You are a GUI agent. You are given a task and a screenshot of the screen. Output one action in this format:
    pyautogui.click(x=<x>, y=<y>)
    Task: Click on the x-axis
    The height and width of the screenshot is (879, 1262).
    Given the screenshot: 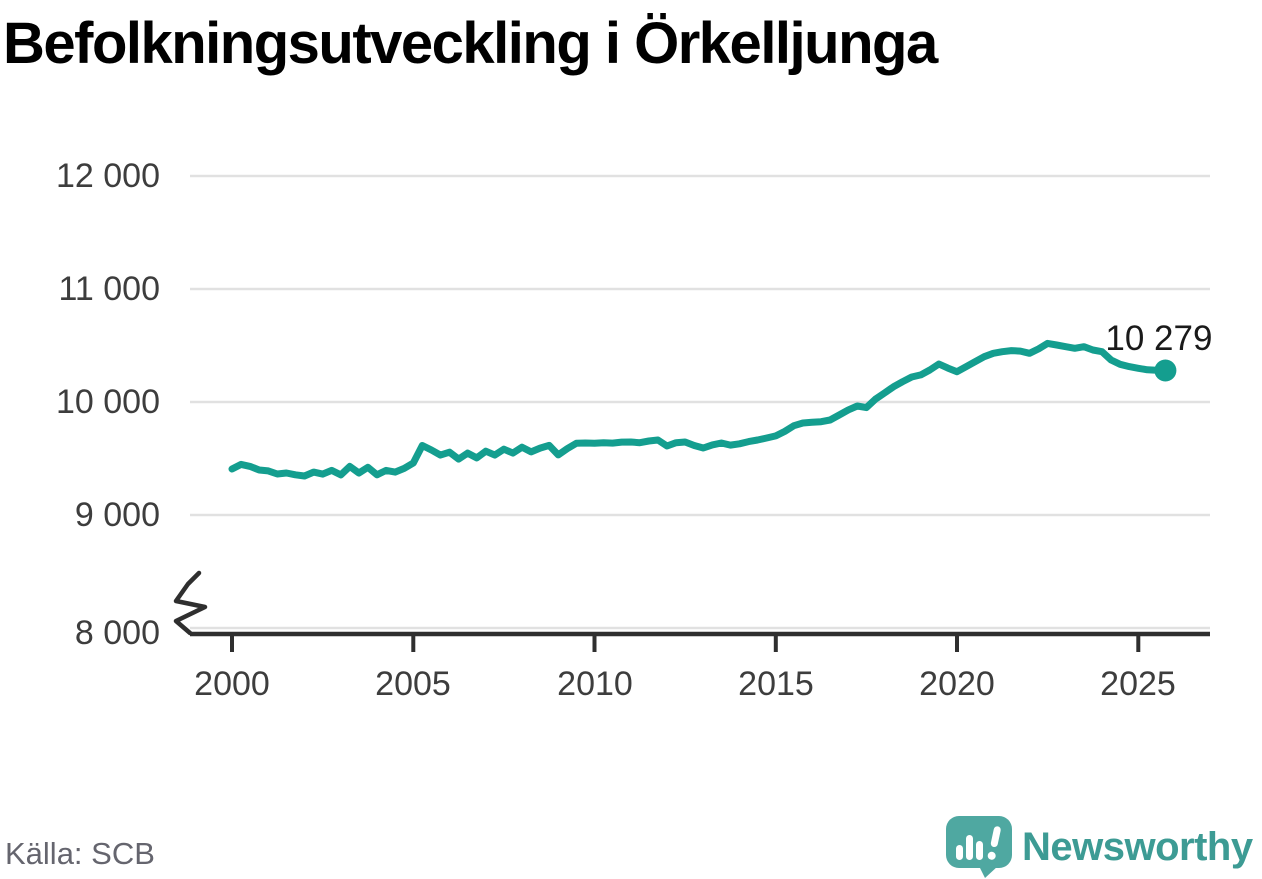 What is the action you would take?
    pyautogui.click(x=700, y=641)
    